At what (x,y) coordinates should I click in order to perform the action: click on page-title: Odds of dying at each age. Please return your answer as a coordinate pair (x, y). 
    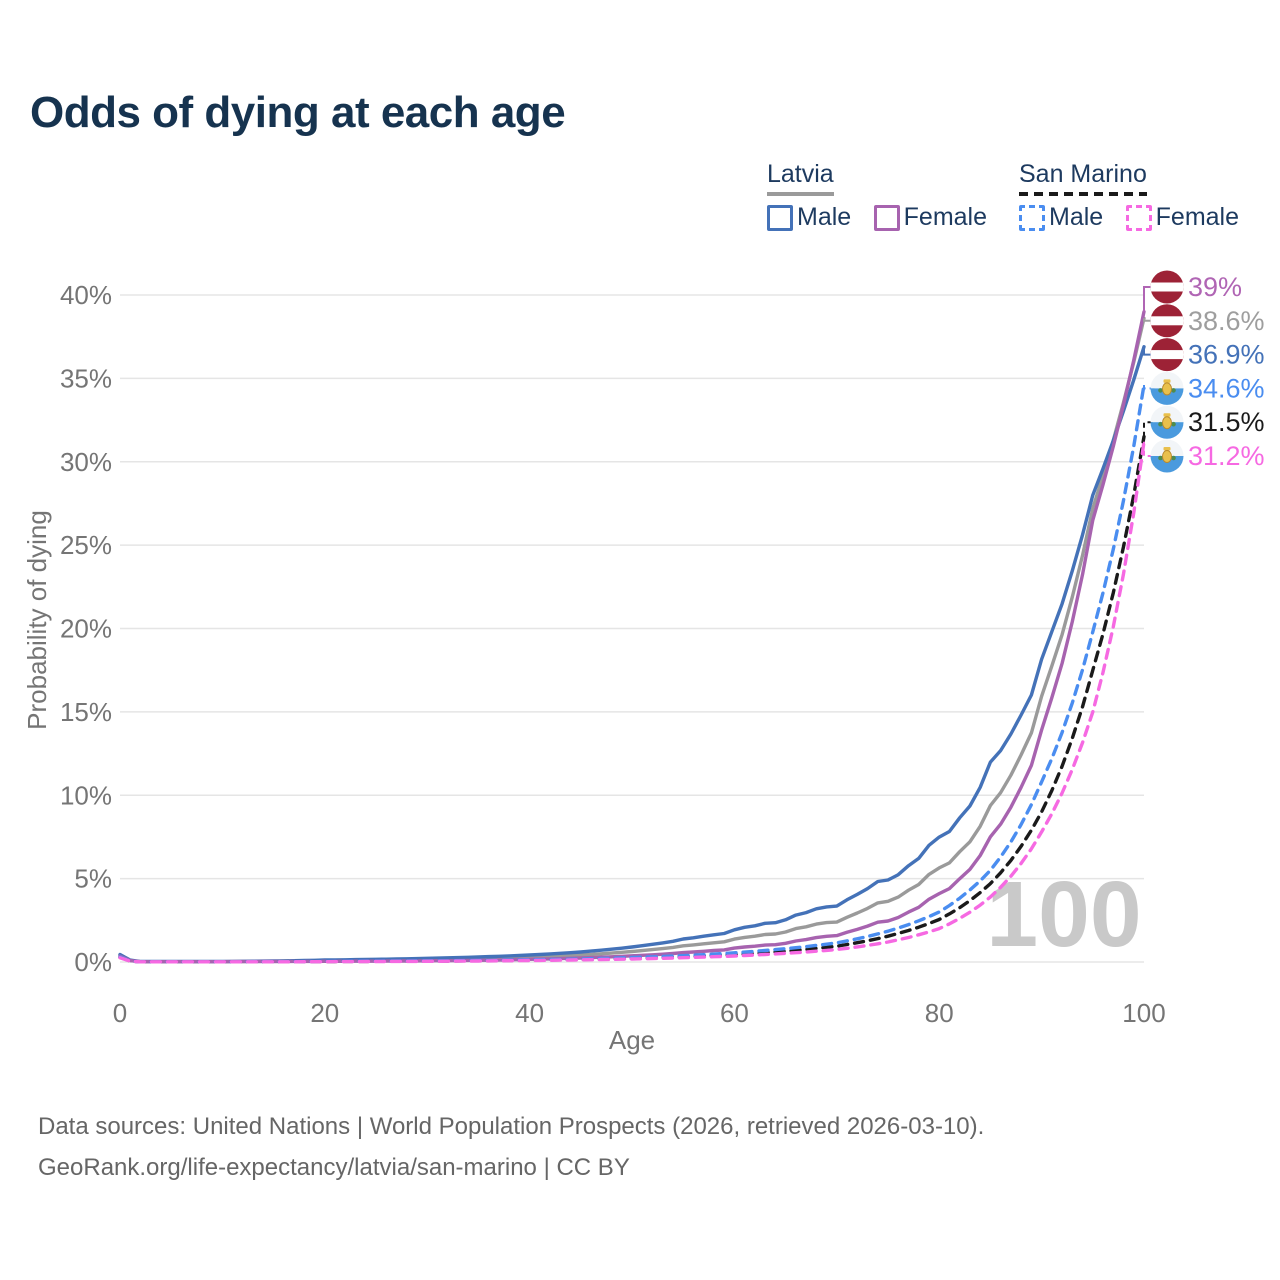
    Looking at the image, I should click on (298, 112).